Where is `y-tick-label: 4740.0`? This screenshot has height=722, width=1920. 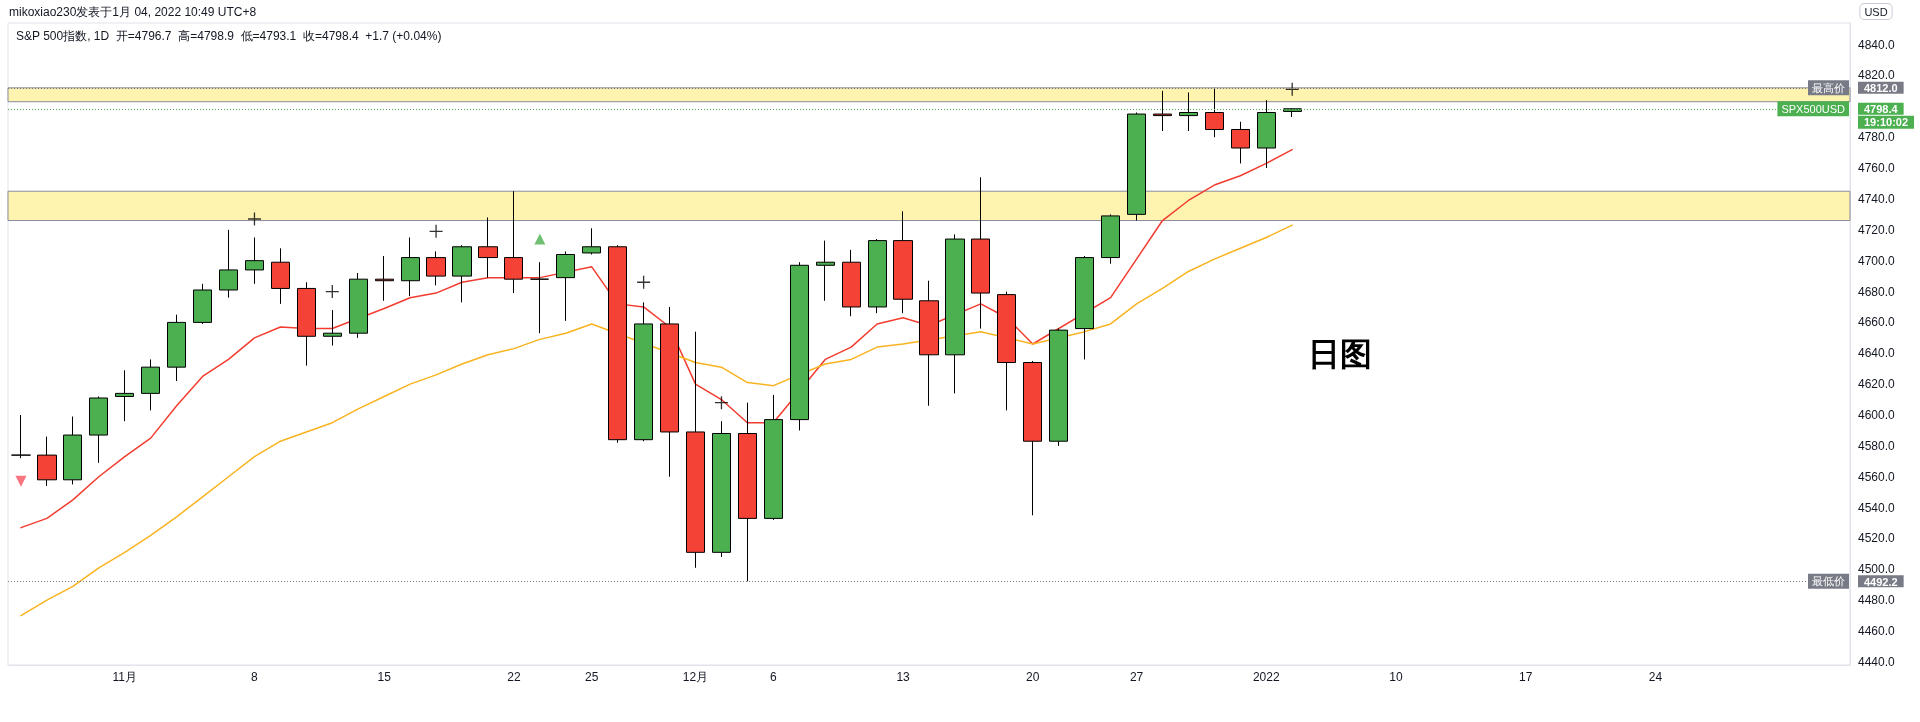 y-tick-label: 4740.0 is located at coordinates (1877, 198).